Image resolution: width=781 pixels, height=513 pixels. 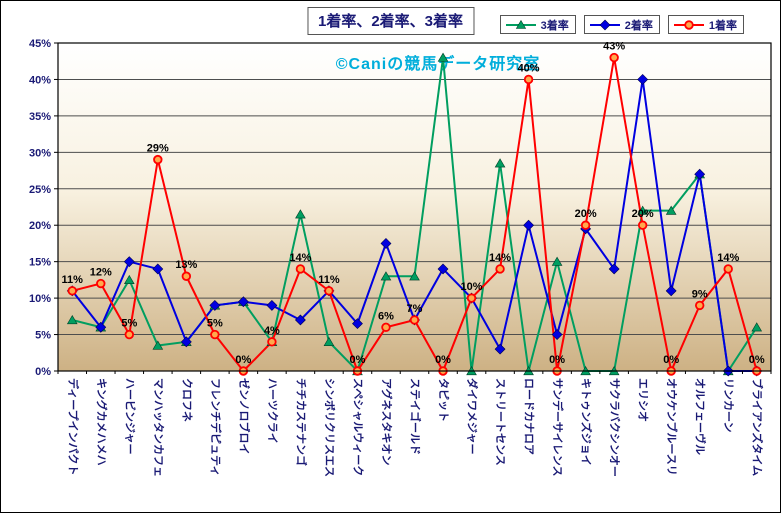 What do you see at coordinates (43, 372) in the screenshot?
I see `y-axis-tick-label: 0%` at bounding box center [43, 372].